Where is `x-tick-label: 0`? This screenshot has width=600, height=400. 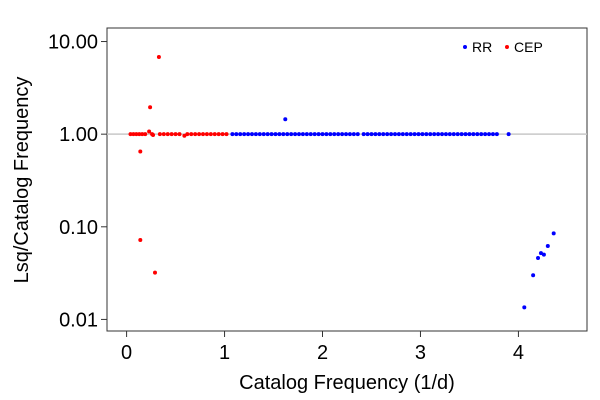 x-tick-label: 0 is located at coordinates (126, 353).